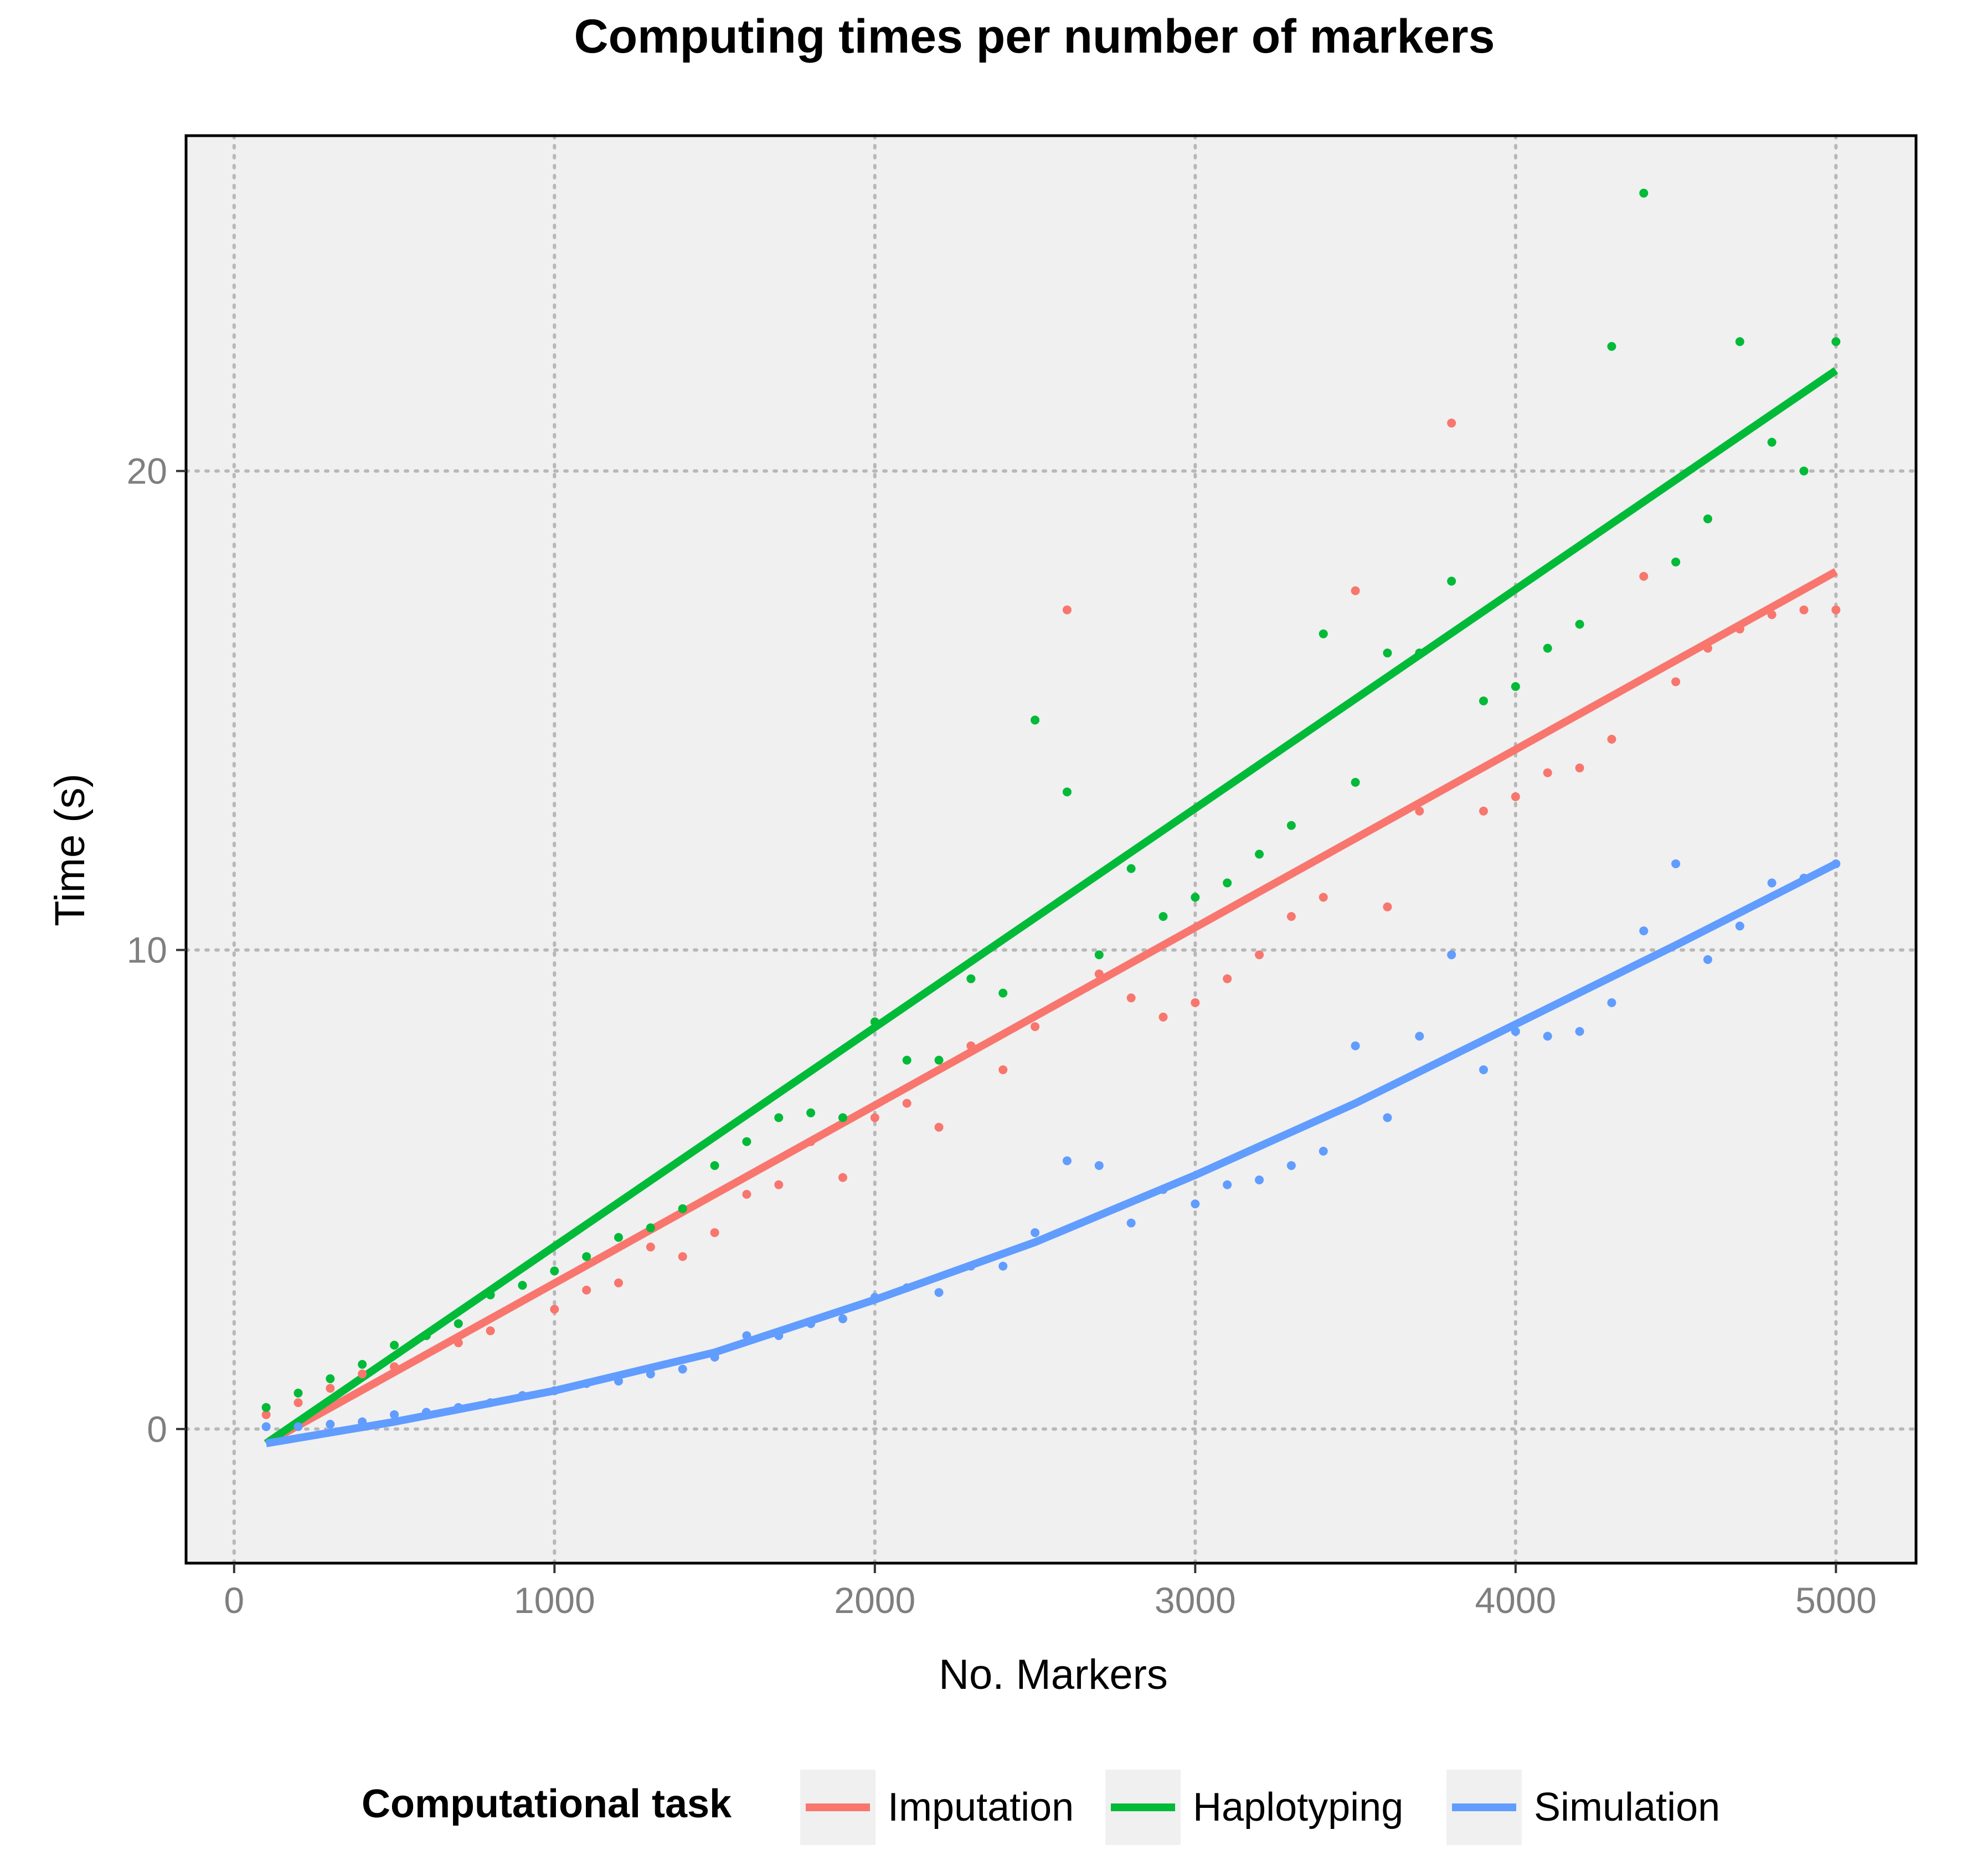 The image size is (1962, 1876). Describe the element at coordinates (1053, 1675) in the screenshot. I see `x-axis-title: No. Markers` at that location.